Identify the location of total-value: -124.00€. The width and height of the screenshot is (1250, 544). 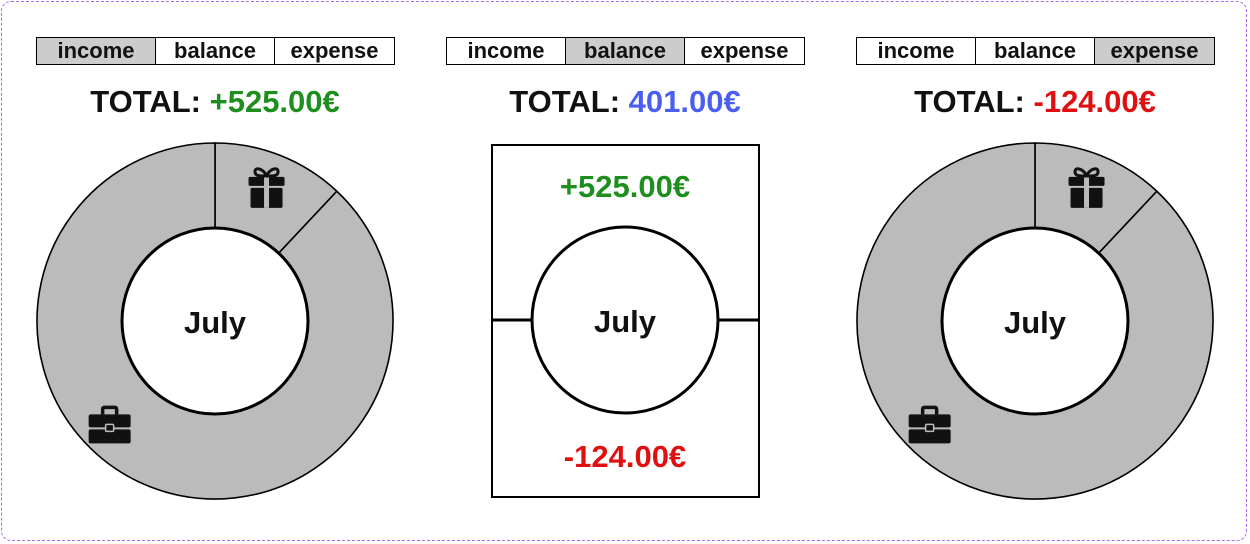
(1094, 101).